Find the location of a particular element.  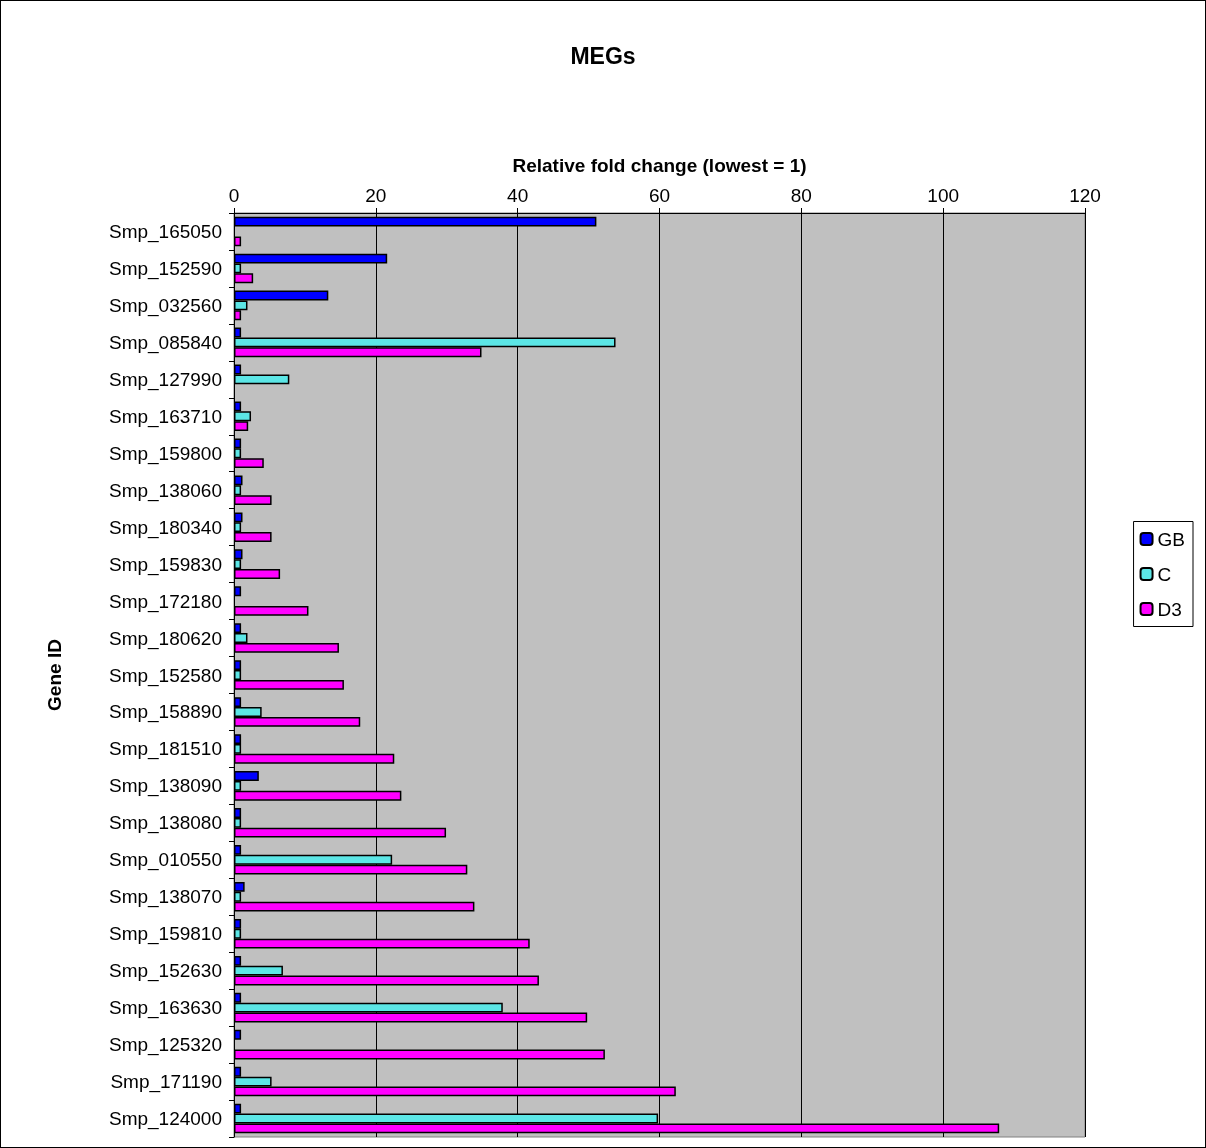

y-tick-label: Smp_032560 is located at coordinates (165, 305).